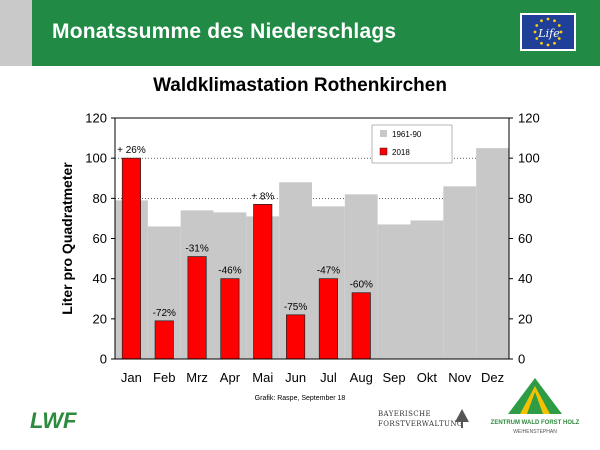  Describe the element at coordinates (427, 377) in the screenshot. I see `x-tick-label: Okt` at that location.